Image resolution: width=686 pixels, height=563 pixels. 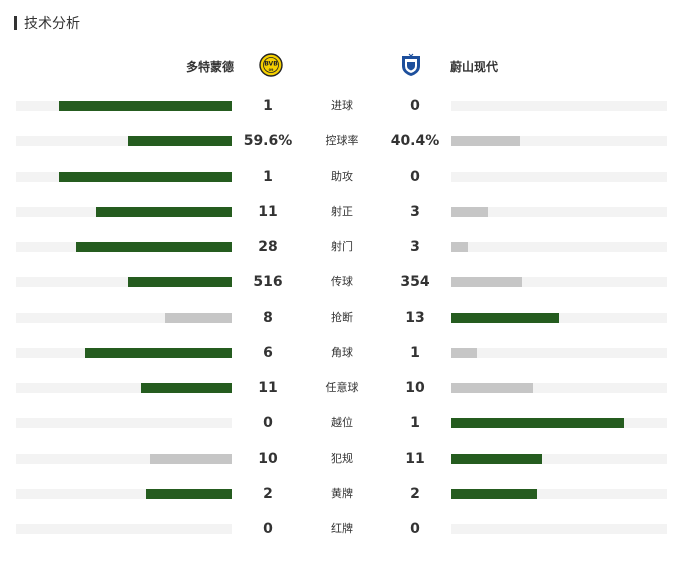 I want to click on away-stat-value: 10, so click(x=415, y=388).